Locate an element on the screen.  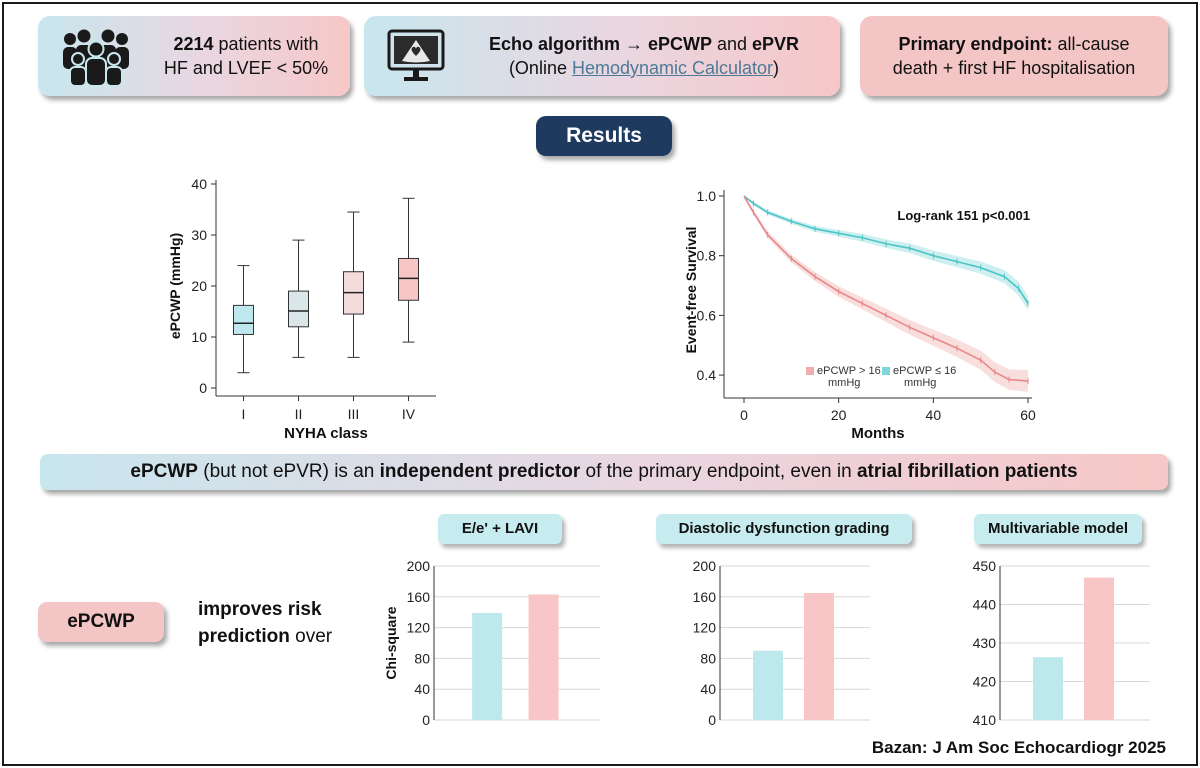
patients-card: 2214 patients with HF and LVEF < 50% is located at coordinates (194, 56).